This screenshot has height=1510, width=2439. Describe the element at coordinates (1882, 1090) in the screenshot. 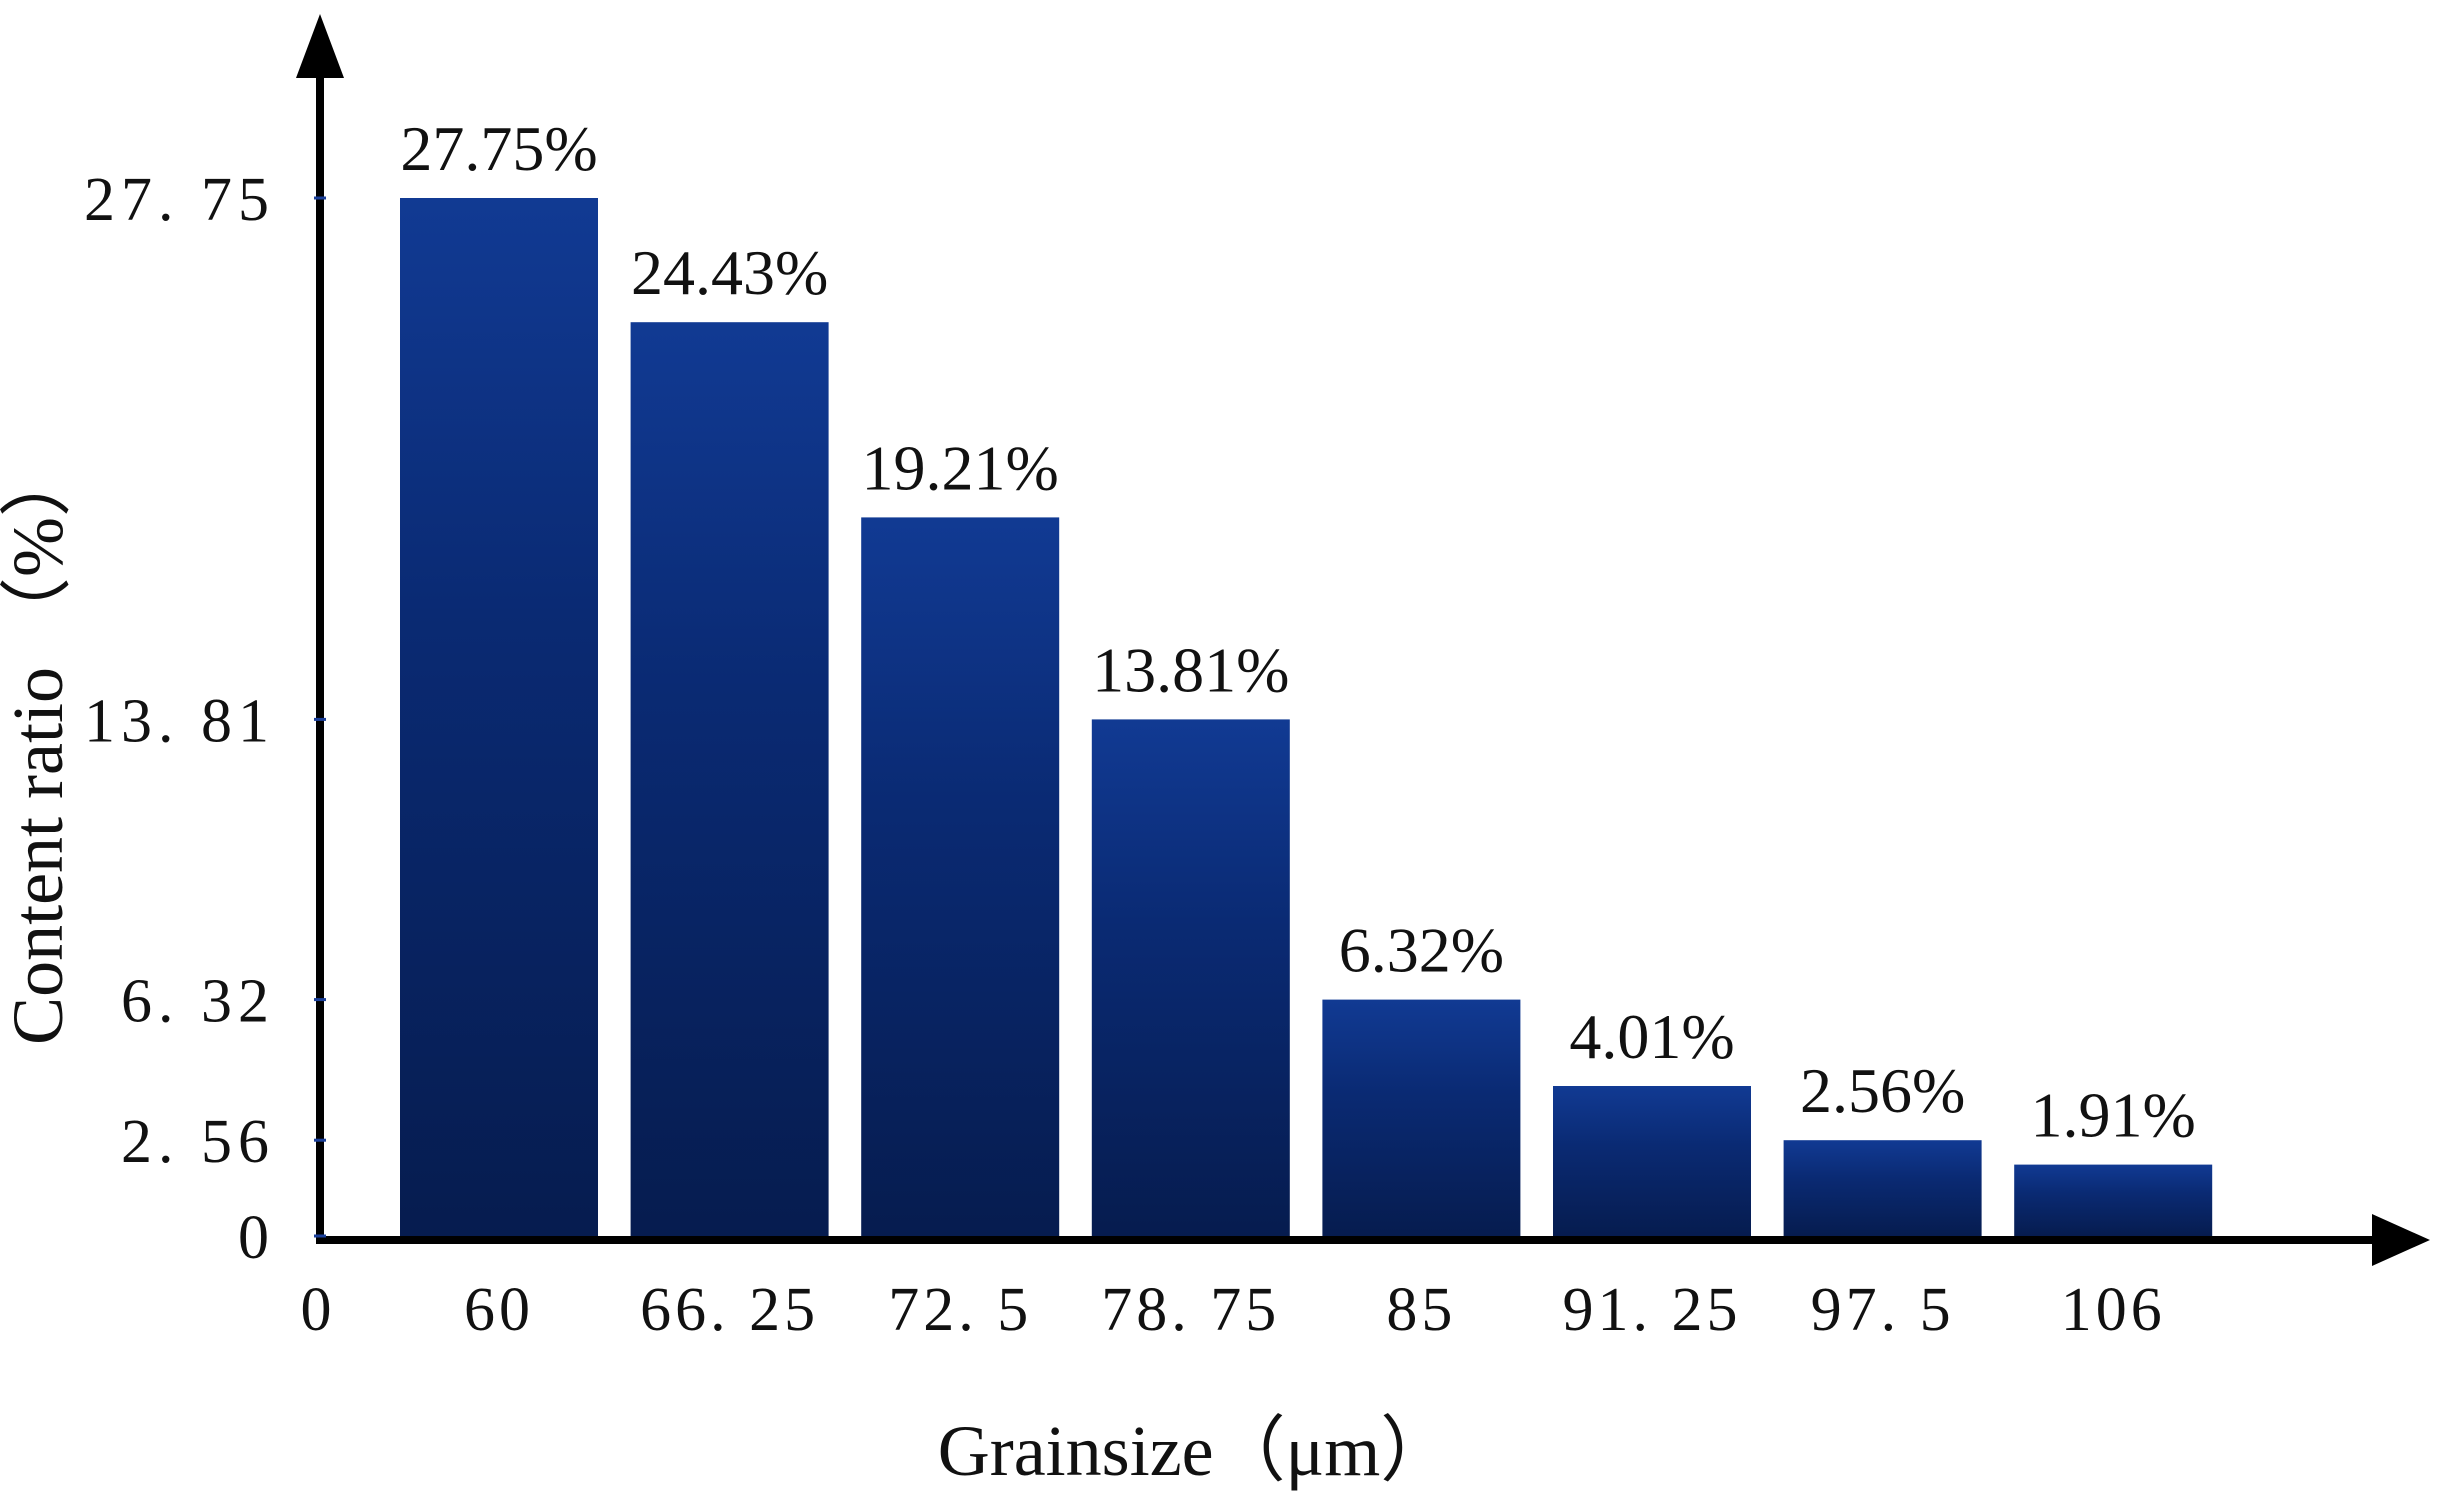

I see `bar-value-label-7: 2.56%` at that location.